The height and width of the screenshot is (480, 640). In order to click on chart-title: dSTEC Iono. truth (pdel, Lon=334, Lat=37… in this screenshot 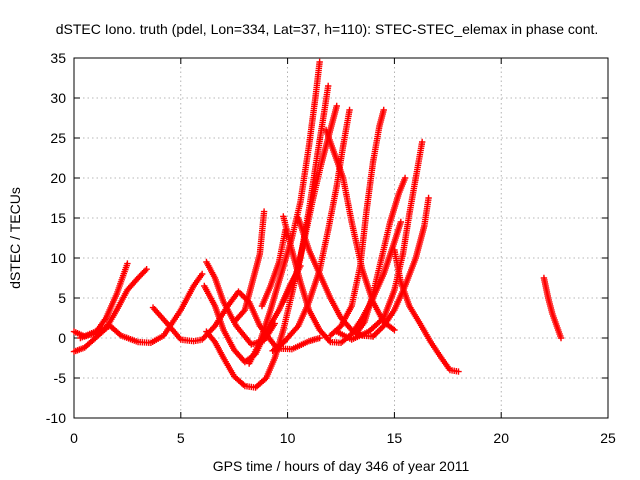, I will do `click(327, 29)`.